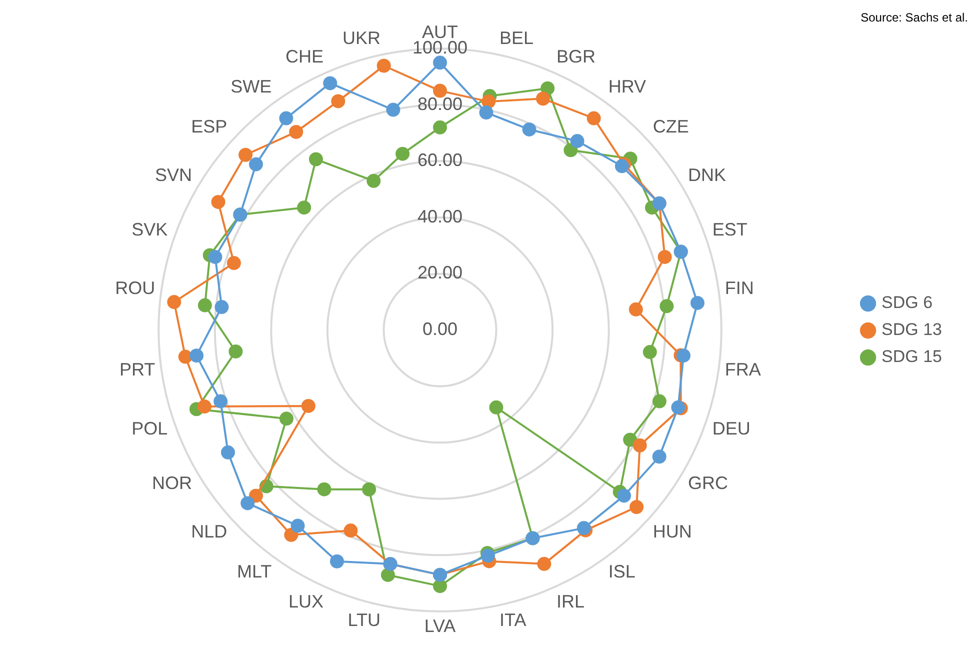 Image resolution: width=980 pixels, height=651 pixels. Describe the element at coordinates (172, 482) in the screenshot. I see `spoke-label: NOR` at that location.